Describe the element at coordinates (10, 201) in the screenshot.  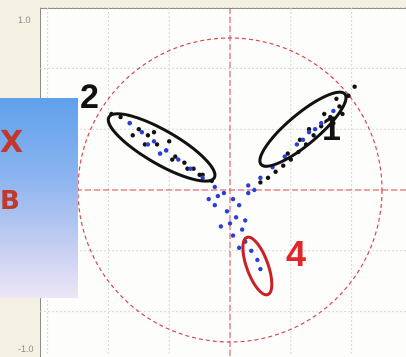
I see `overlay-text-line-2: B` at that location.